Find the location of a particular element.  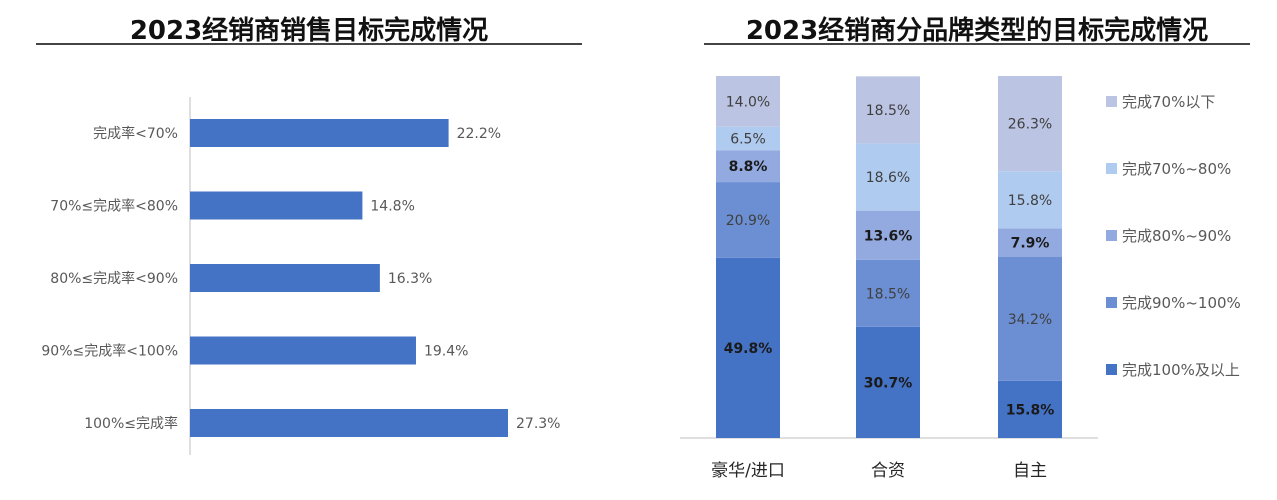

right-chart-title: 2023经销商分品牌类型的目标完成情况 is located at coordinates (977, 31).